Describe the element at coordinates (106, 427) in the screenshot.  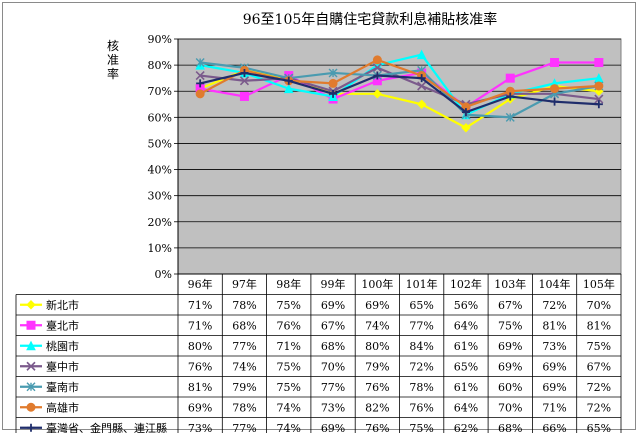
I see `legend-label: 臺灣省、金門縣、連江縣` at that location.